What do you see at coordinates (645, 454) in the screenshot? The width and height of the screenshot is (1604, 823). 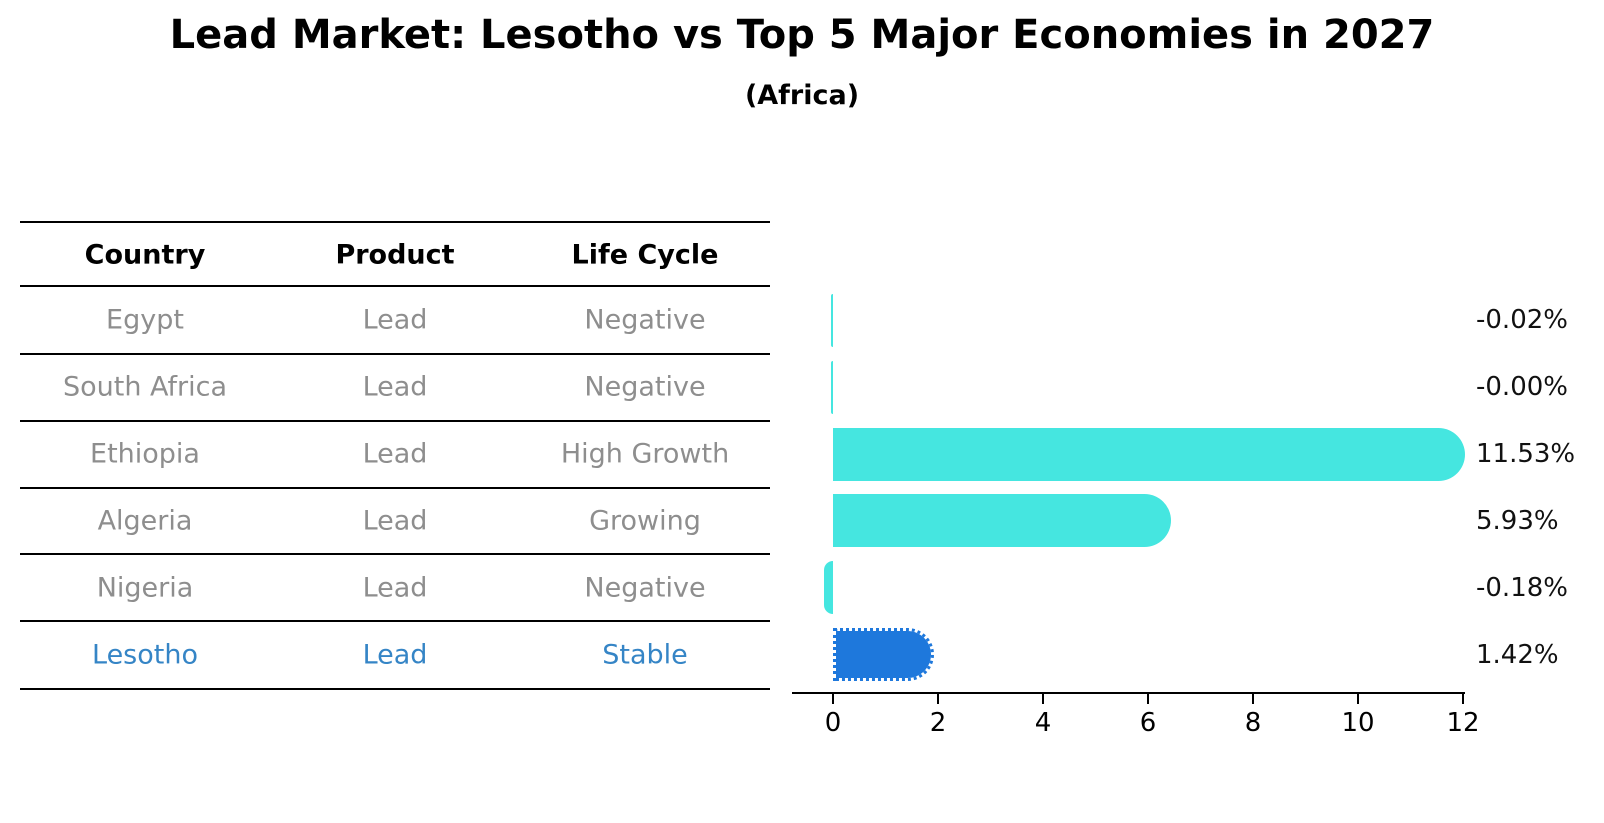 I see `table-cell-life_cycle: High Growth` at bounding box center [645, 454].